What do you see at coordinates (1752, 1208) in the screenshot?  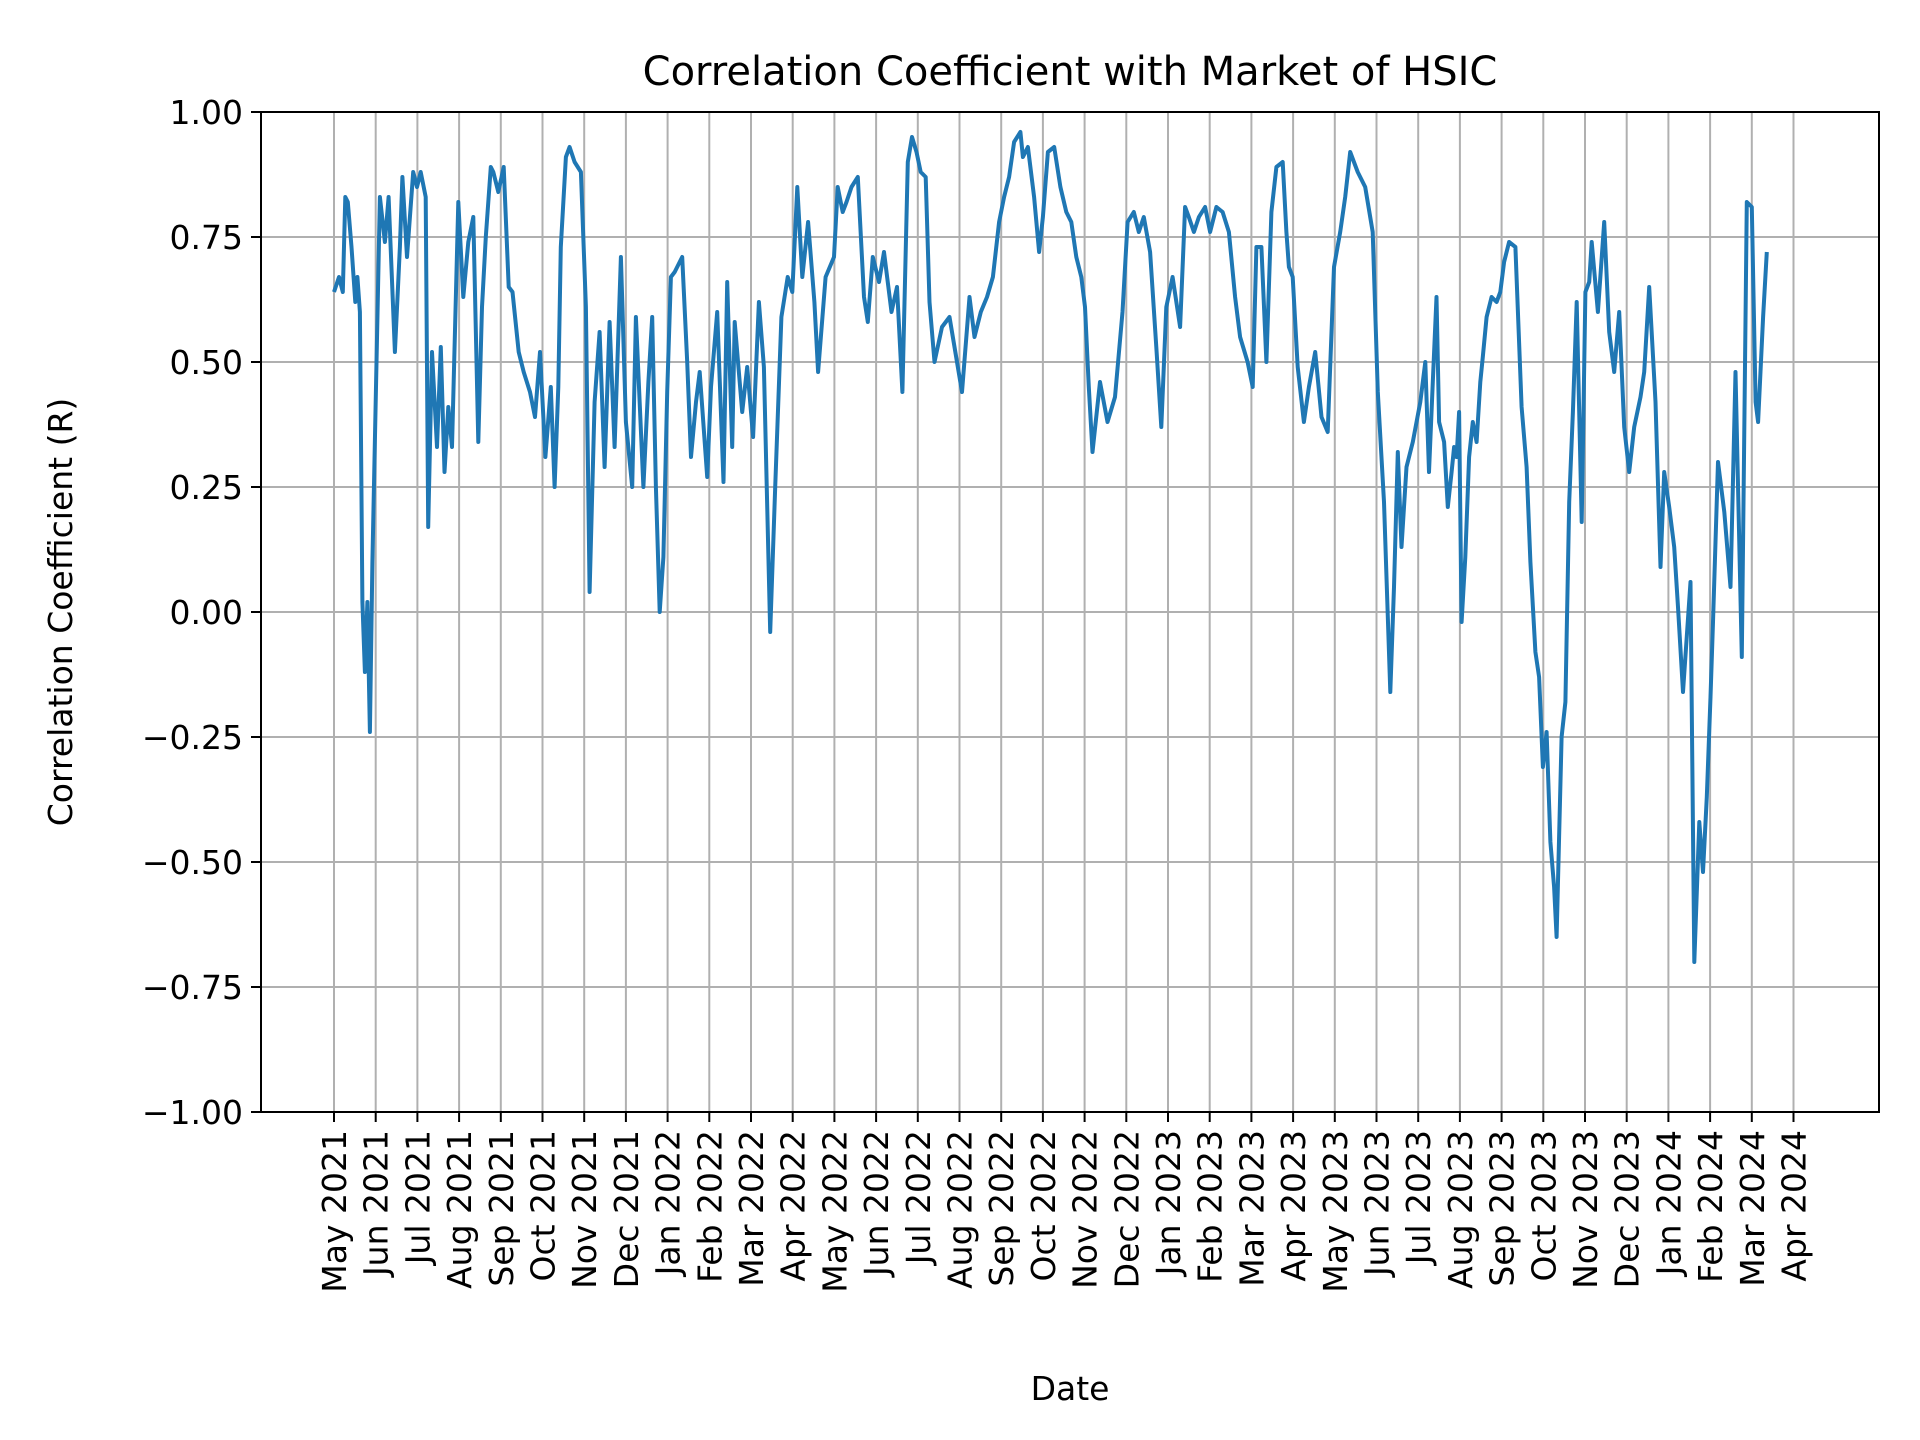 I see `x-tick-label: Mar 2024` at bounding box center [1752, 1208].